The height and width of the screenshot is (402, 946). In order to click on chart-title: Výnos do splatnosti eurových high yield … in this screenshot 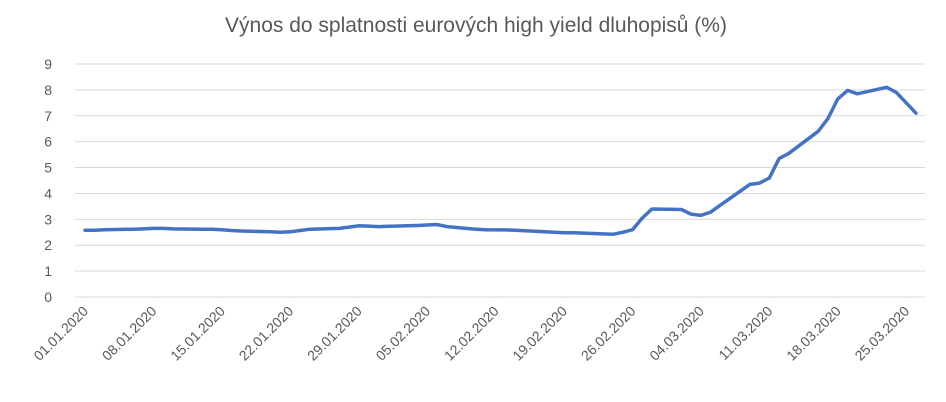, I will do `click(476, 25)`.